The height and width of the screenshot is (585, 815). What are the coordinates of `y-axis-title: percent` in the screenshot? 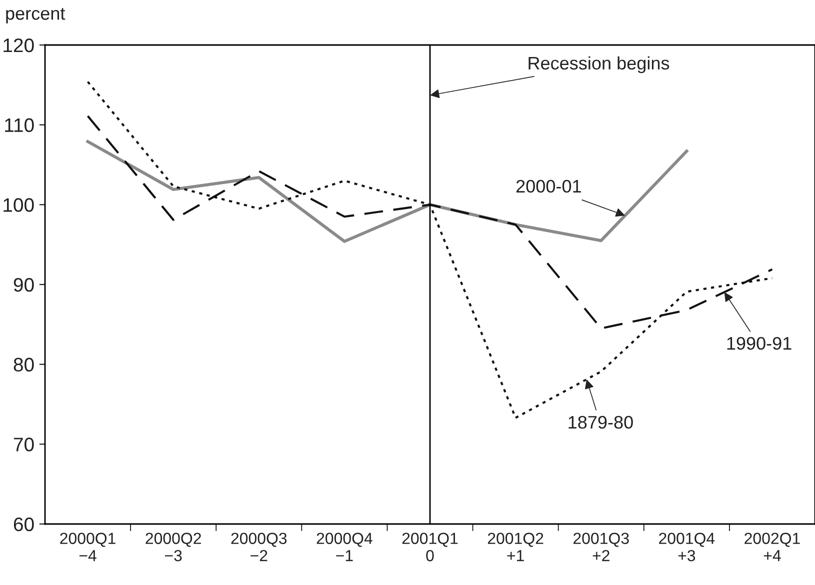 It's located at (36, 16).